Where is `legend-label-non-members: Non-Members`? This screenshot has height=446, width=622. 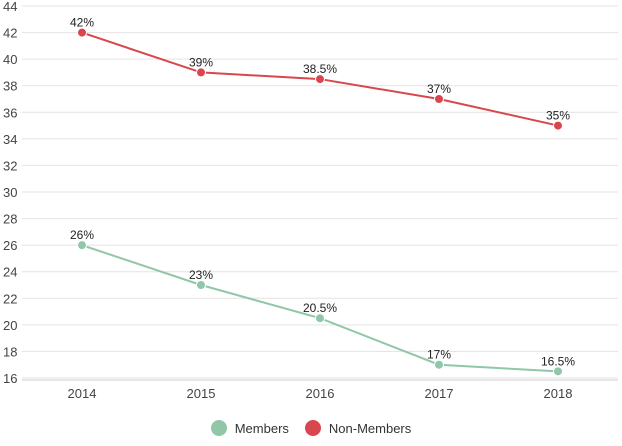 legend-label-non-members: Non-Members is located at coordinates (370, 428).